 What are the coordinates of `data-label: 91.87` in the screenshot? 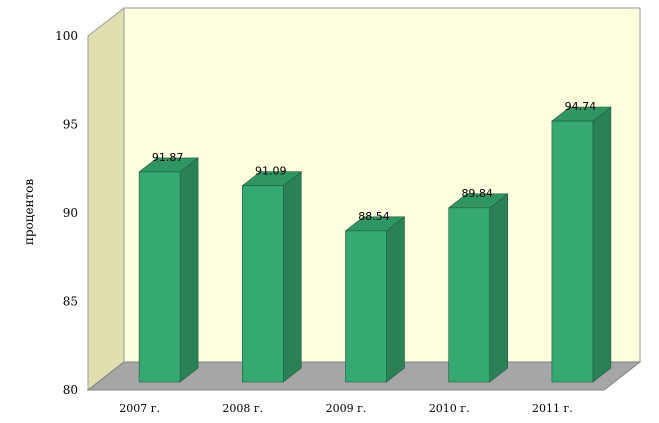 It's located at (168, 157).